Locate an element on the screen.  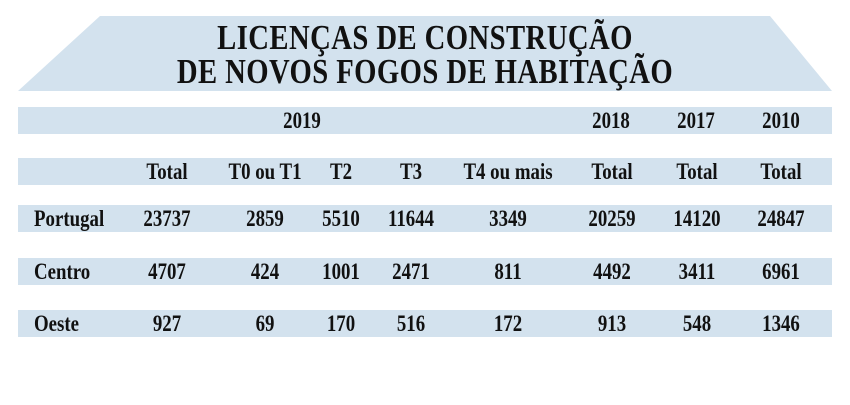
row-label: Oeste is located at coordinates (57, 323).